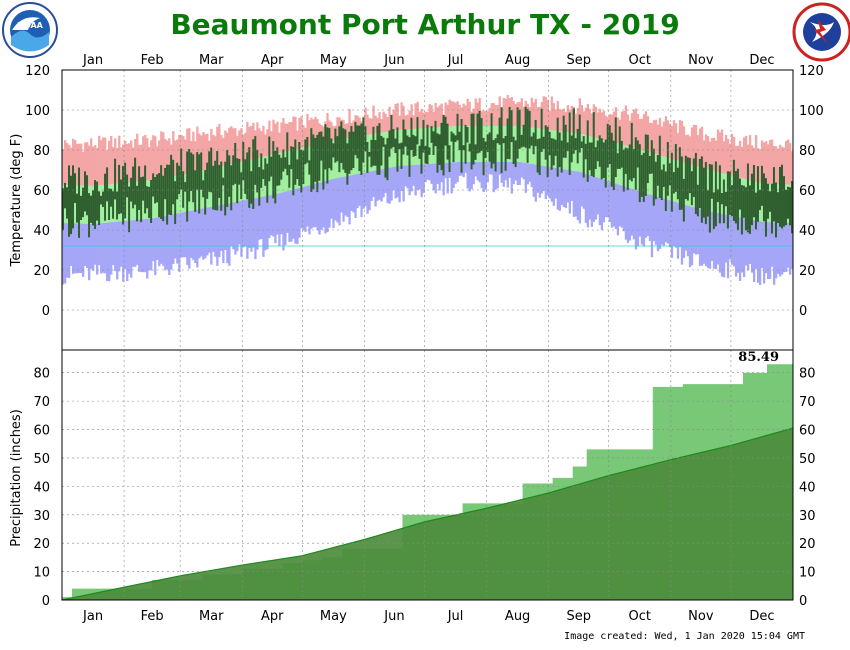 Image resolution: width=850 pixels, height=650 pixels. I want to click on precipitation-tick-right: 40, so click(807, 487).